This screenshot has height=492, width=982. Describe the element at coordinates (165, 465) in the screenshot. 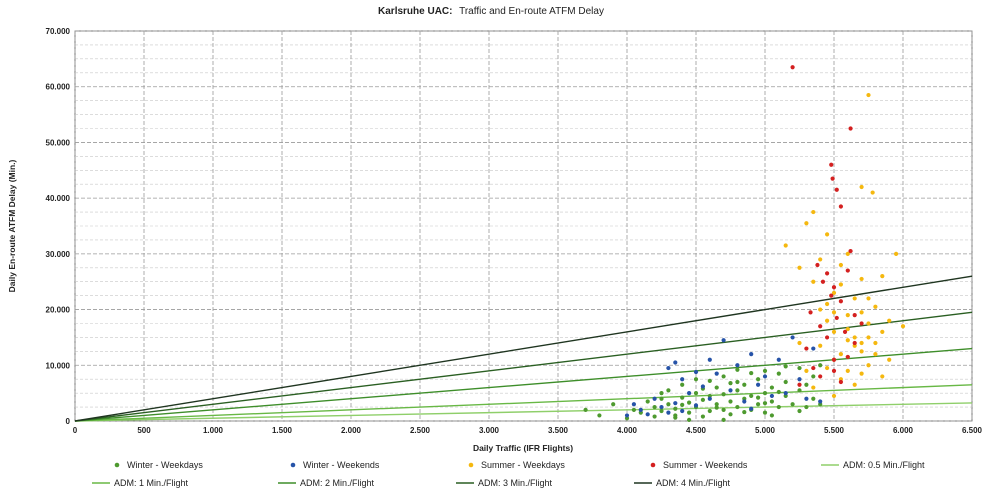

I see `legend-label: Winter - Weekdays` at that location.